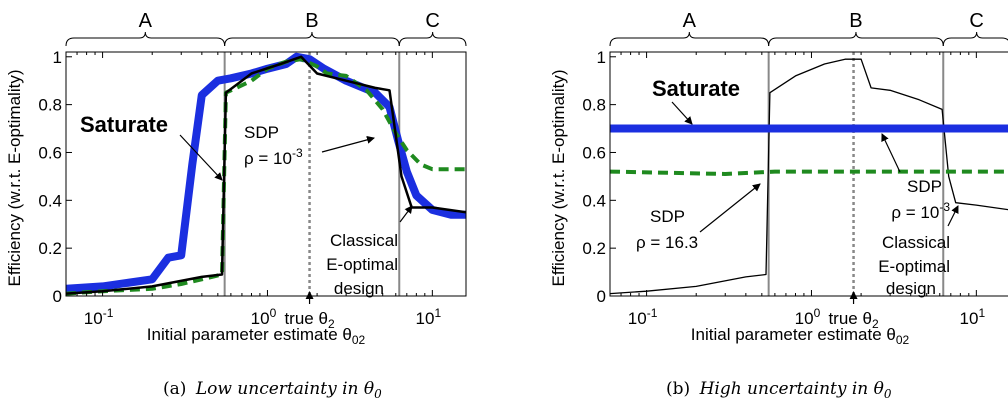 Image resolution: width=1008 pixels, height=409 pixels. What do you see at coordinates (272, 390) in the screenshot?
I see `caption-a: (a) Low uncertainty in θ0` at bounding box center [272, 390].